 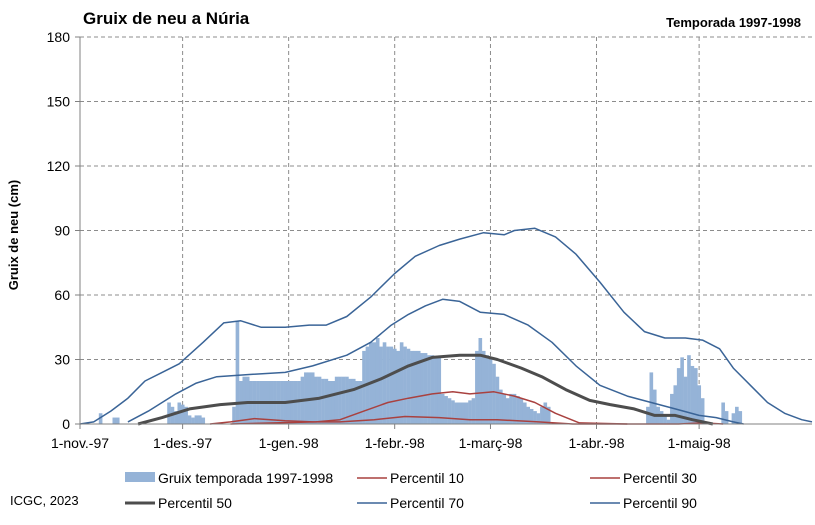 I want to click on y-tick-label: 0, so click(x=66, y=424).